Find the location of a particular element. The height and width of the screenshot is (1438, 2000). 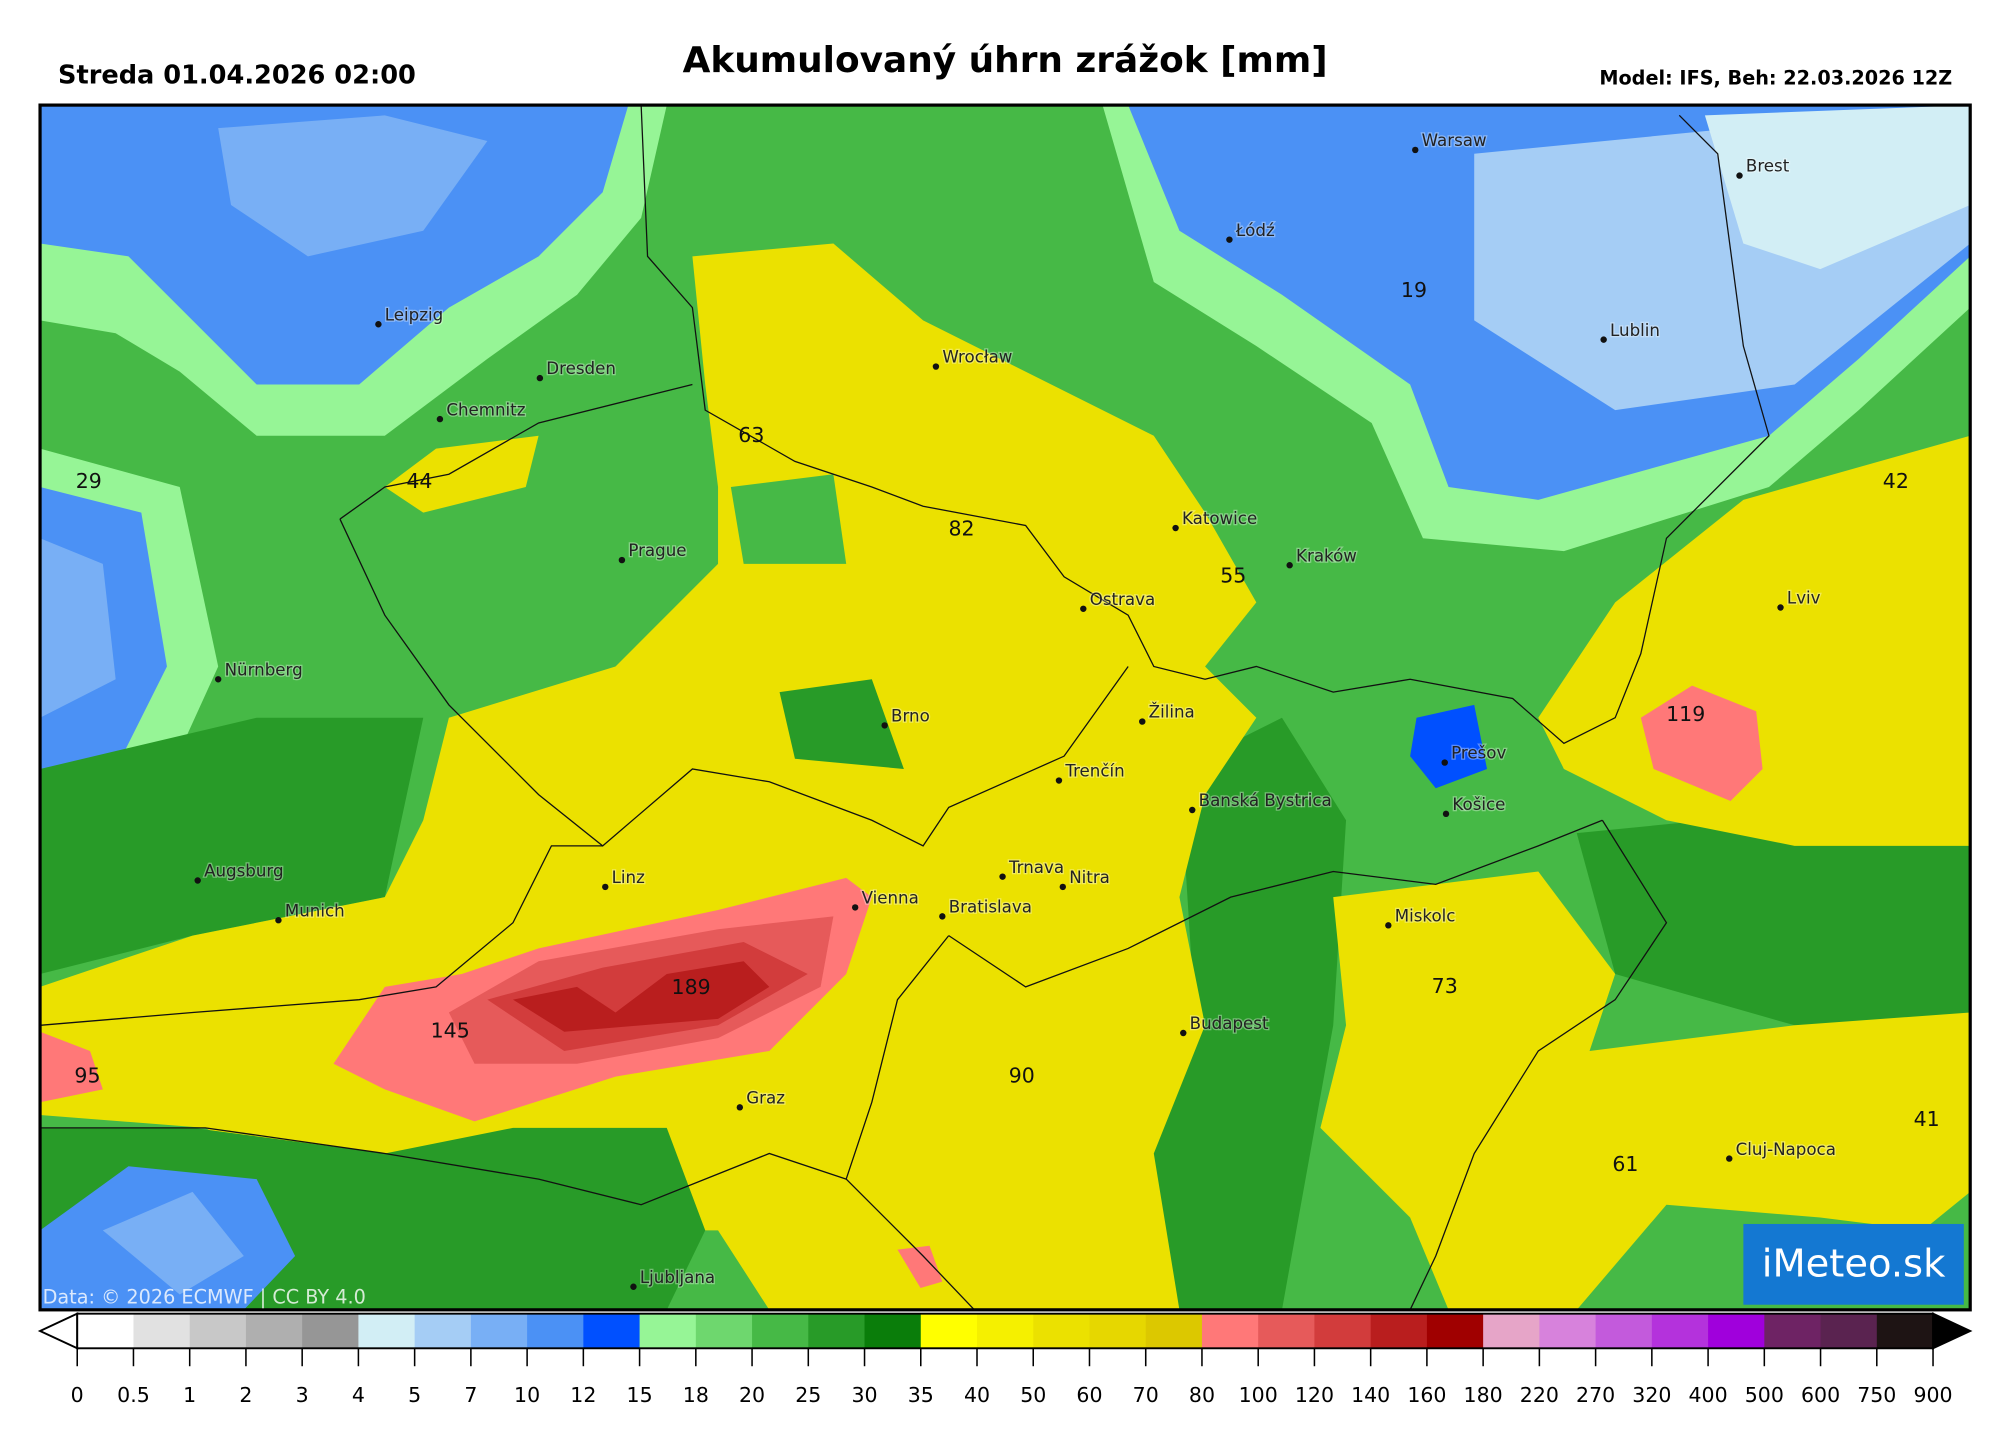

colorbar-tick-label: 2 is located at coordinates (245, 1395).